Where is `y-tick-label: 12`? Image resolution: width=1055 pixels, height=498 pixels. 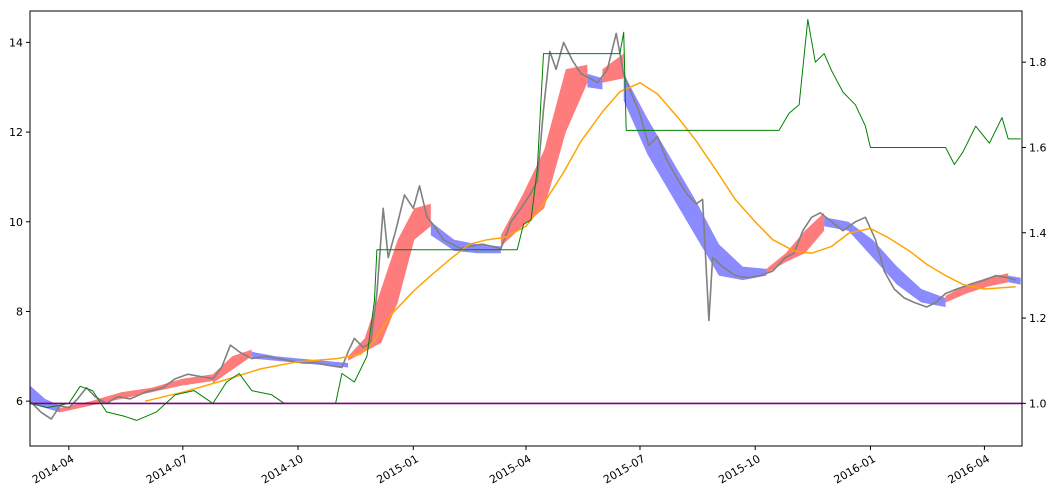 y-tick-label: 12 is located at coordinates (16, 132).